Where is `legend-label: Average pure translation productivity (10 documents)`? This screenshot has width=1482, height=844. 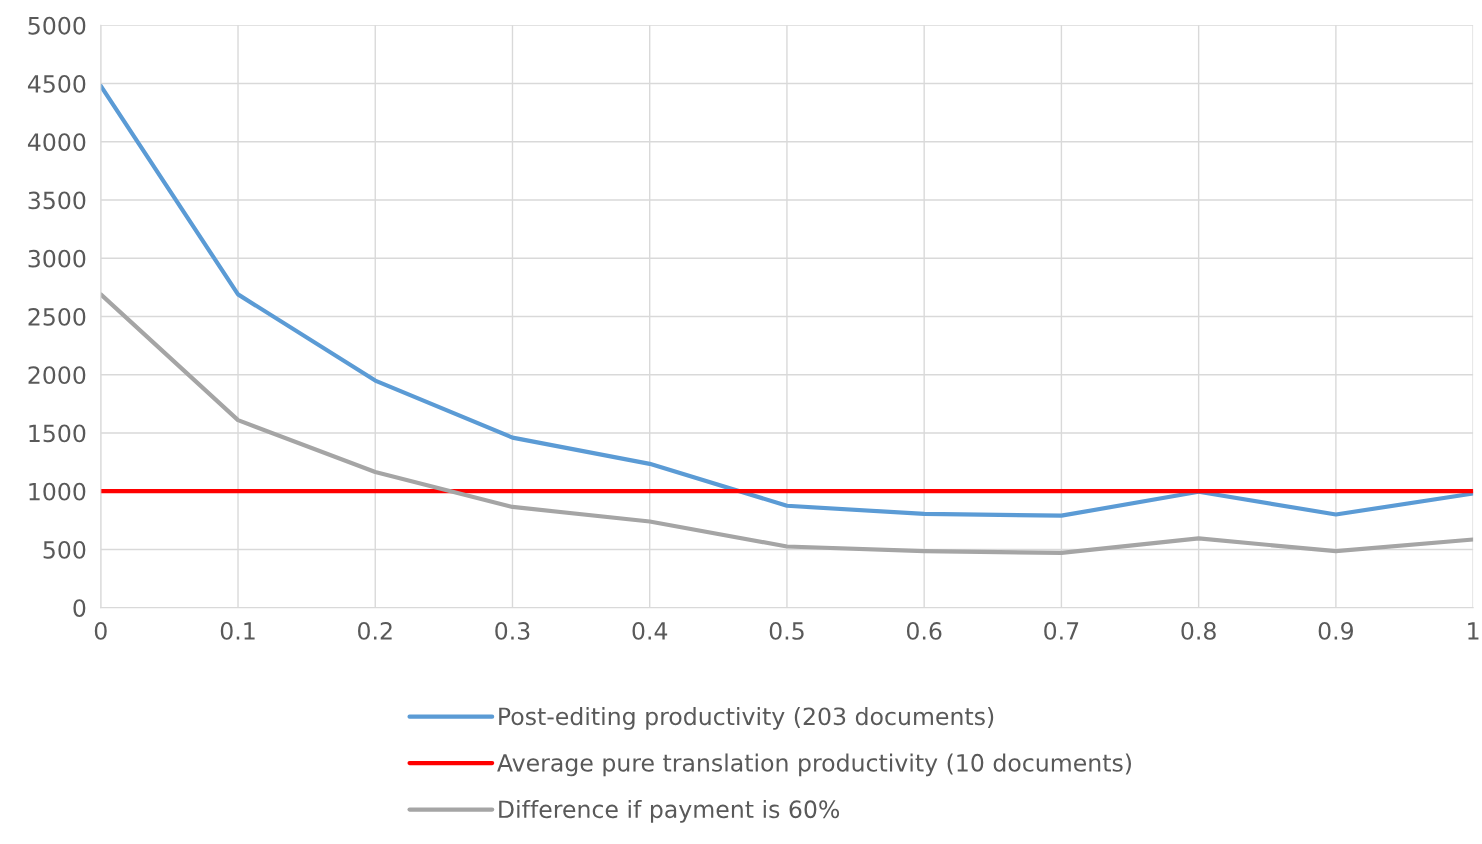 legend-label: Average pure translation productivity (10 documents) is located at coordinates (814, 765).